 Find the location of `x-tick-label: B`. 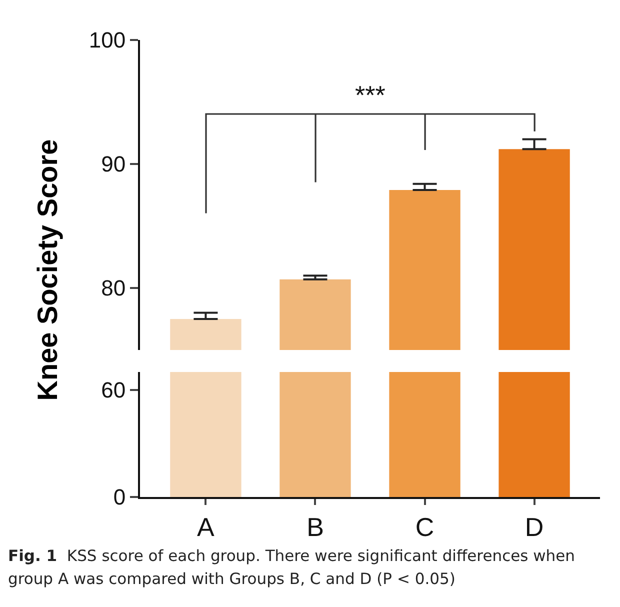

x-tick-label: B is located at coordinates (315, 527).